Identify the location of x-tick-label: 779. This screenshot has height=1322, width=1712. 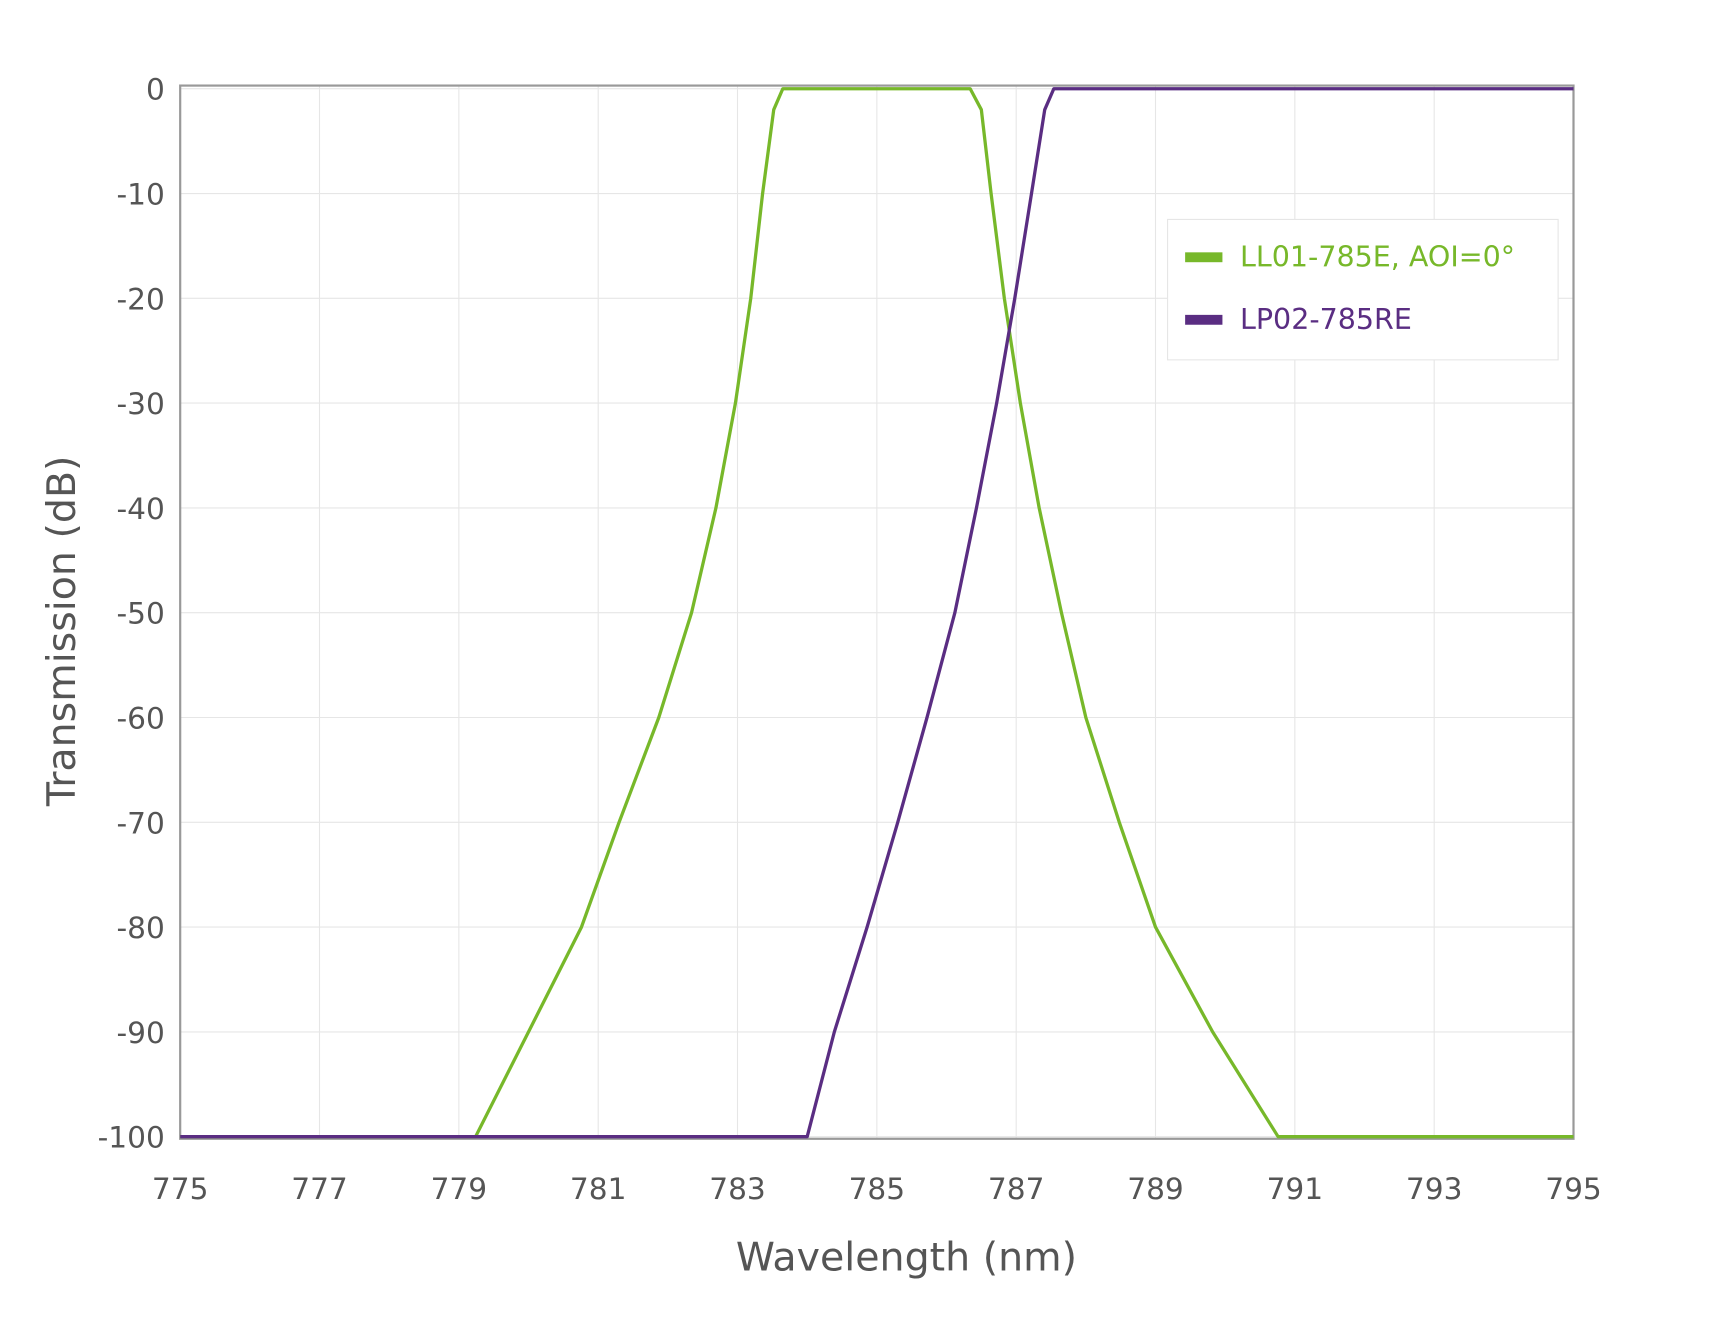
(459, 1189).